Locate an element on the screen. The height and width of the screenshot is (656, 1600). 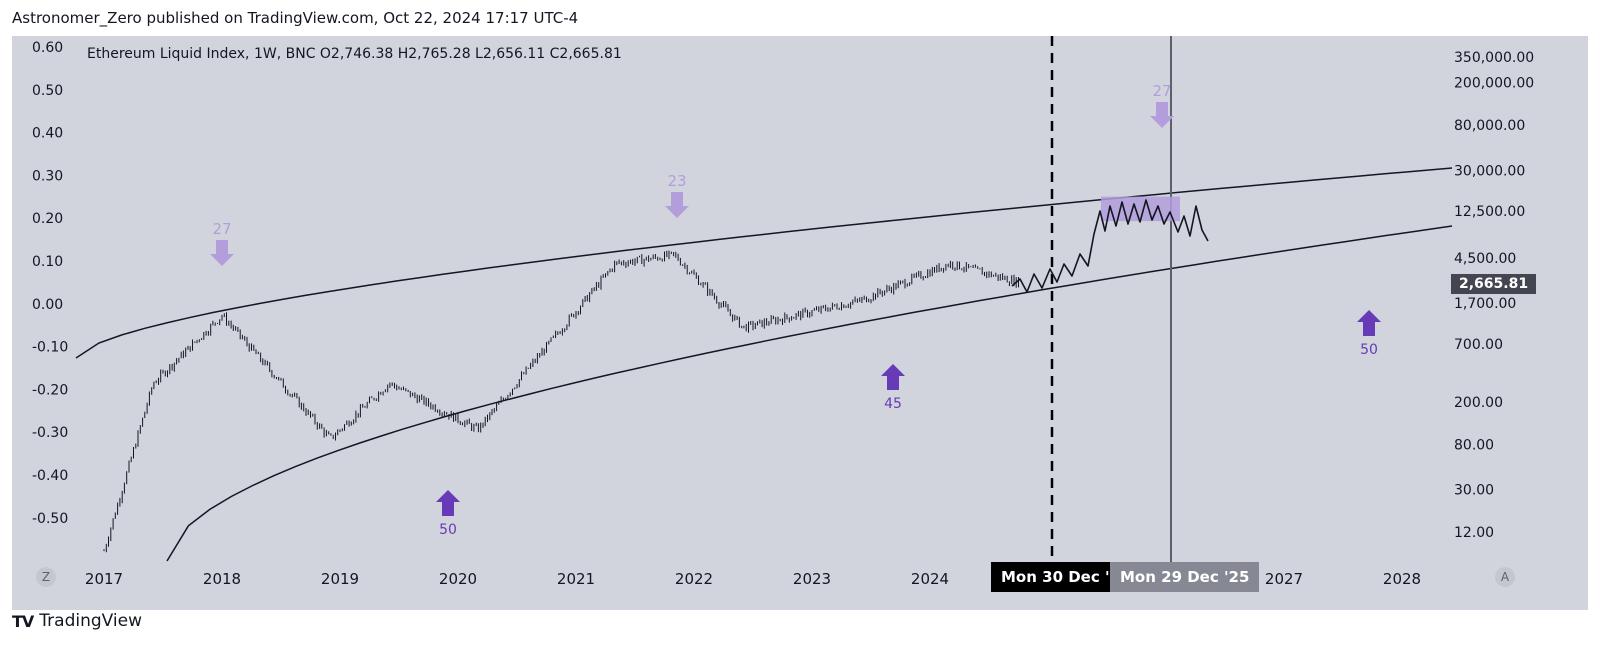
right-tick-label-2: 80,000.00 is located at coordinates (1489, 126).